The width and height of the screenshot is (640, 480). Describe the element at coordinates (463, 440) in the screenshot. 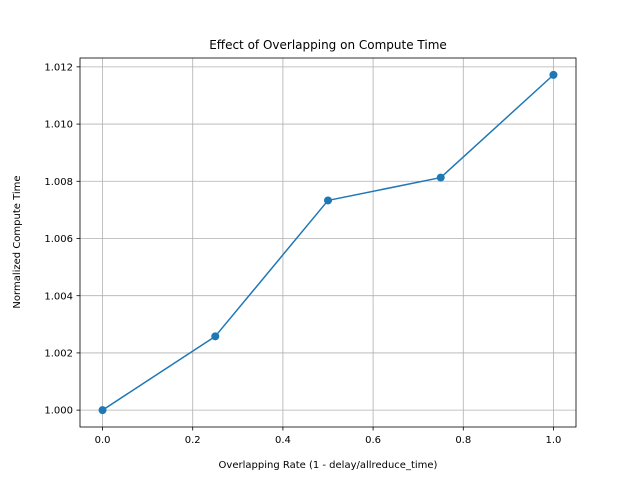

I see `x-tick-label: 0.8` at that location.